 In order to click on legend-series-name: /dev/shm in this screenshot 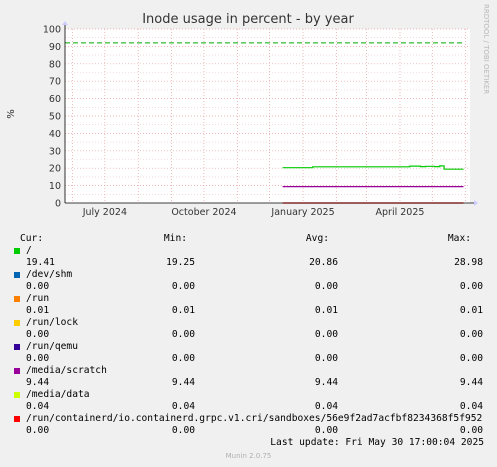, I will do `click(49, 274)`.